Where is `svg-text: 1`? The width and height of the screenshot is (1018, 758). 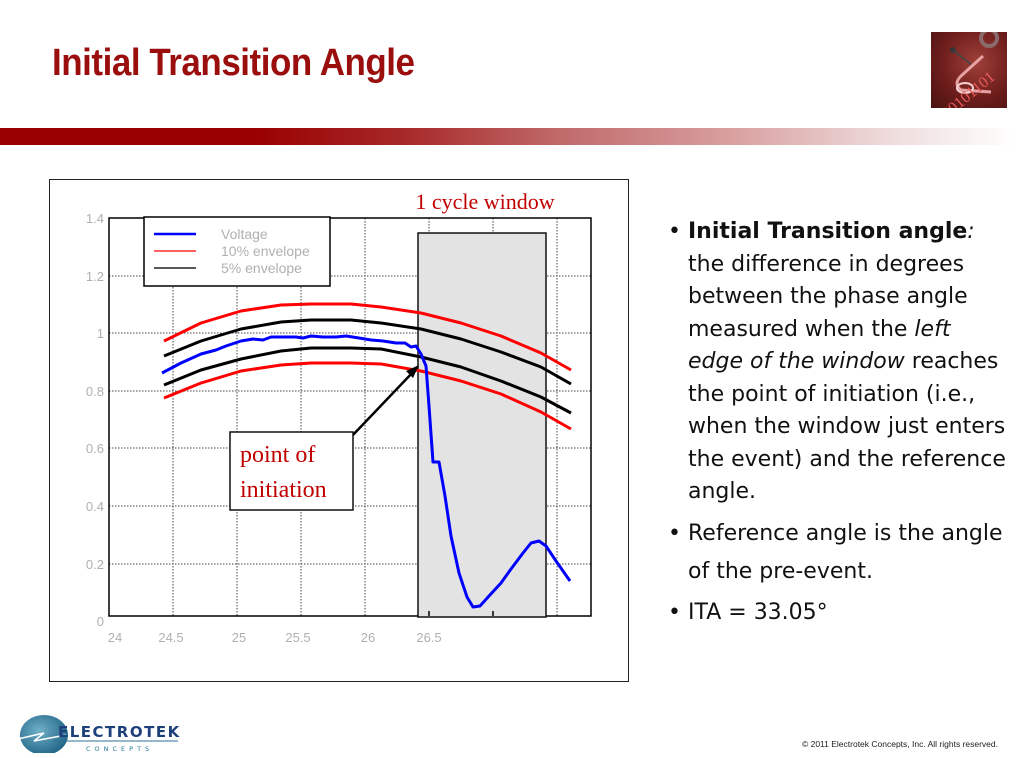
svg-text: 1 is located at coordinates (100, 333).